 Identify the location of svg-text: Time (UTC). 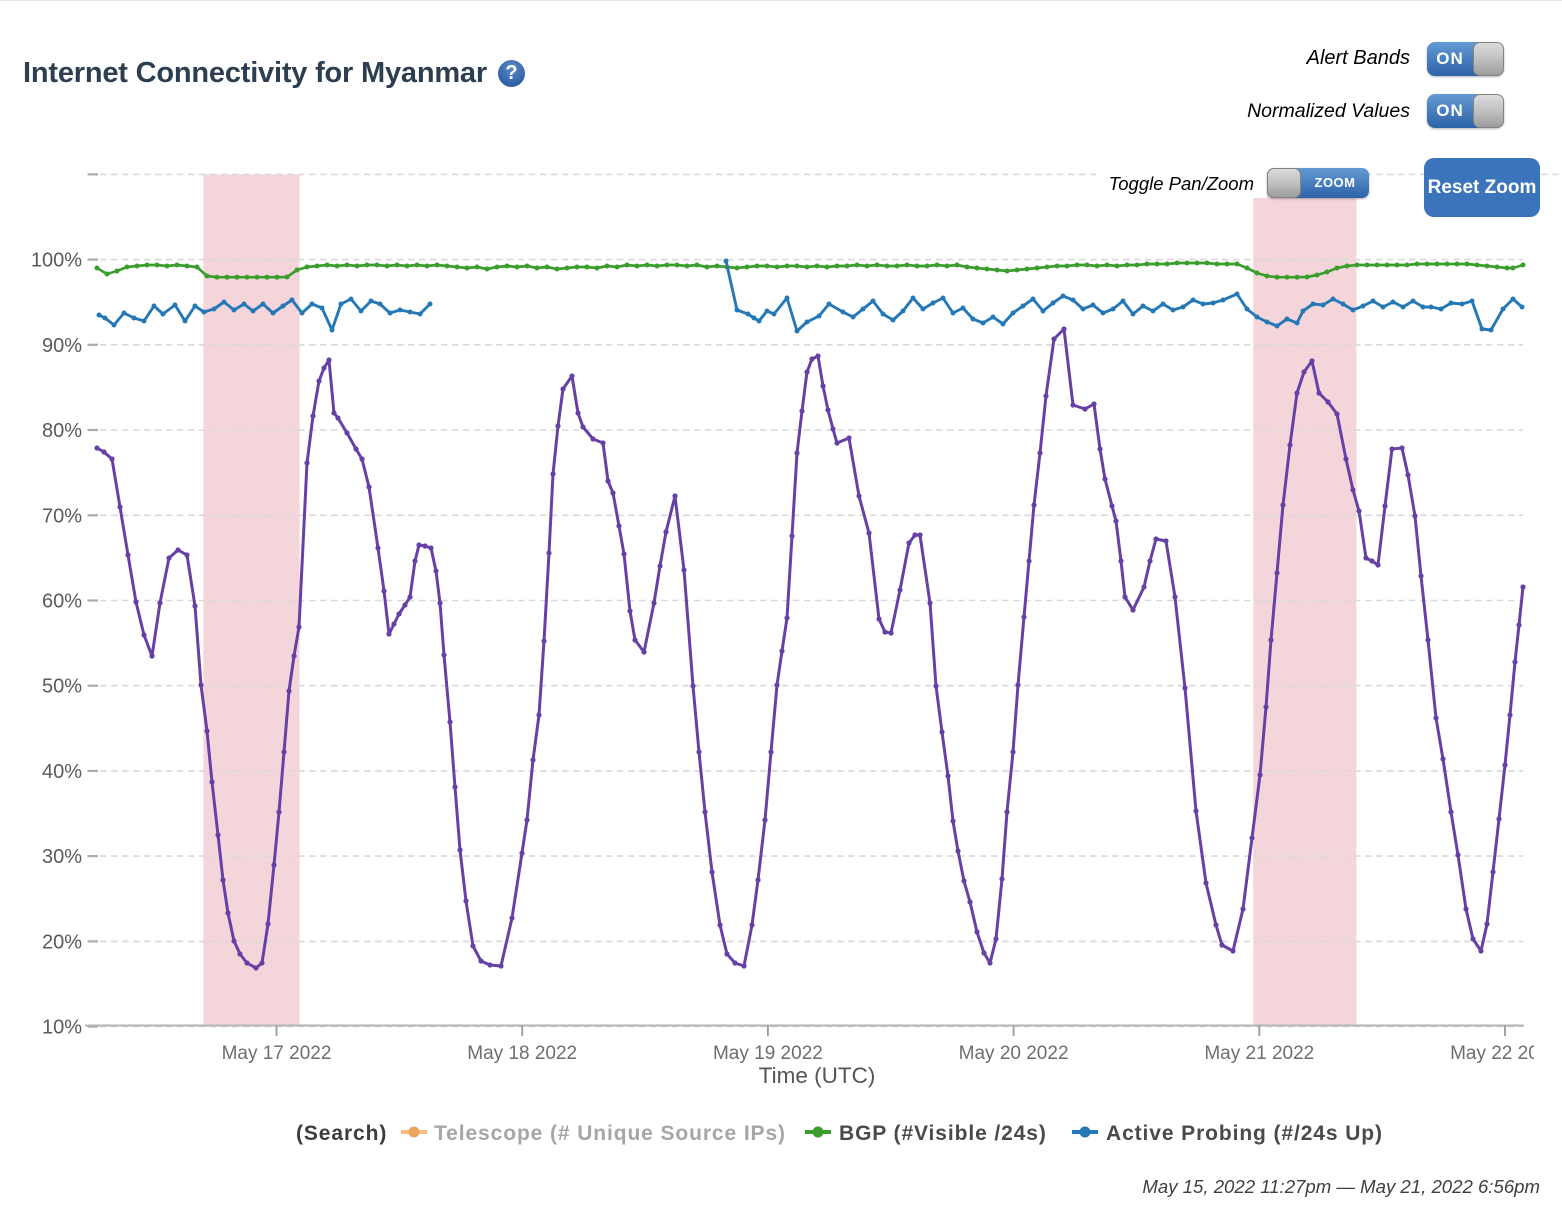
(817, 1075).